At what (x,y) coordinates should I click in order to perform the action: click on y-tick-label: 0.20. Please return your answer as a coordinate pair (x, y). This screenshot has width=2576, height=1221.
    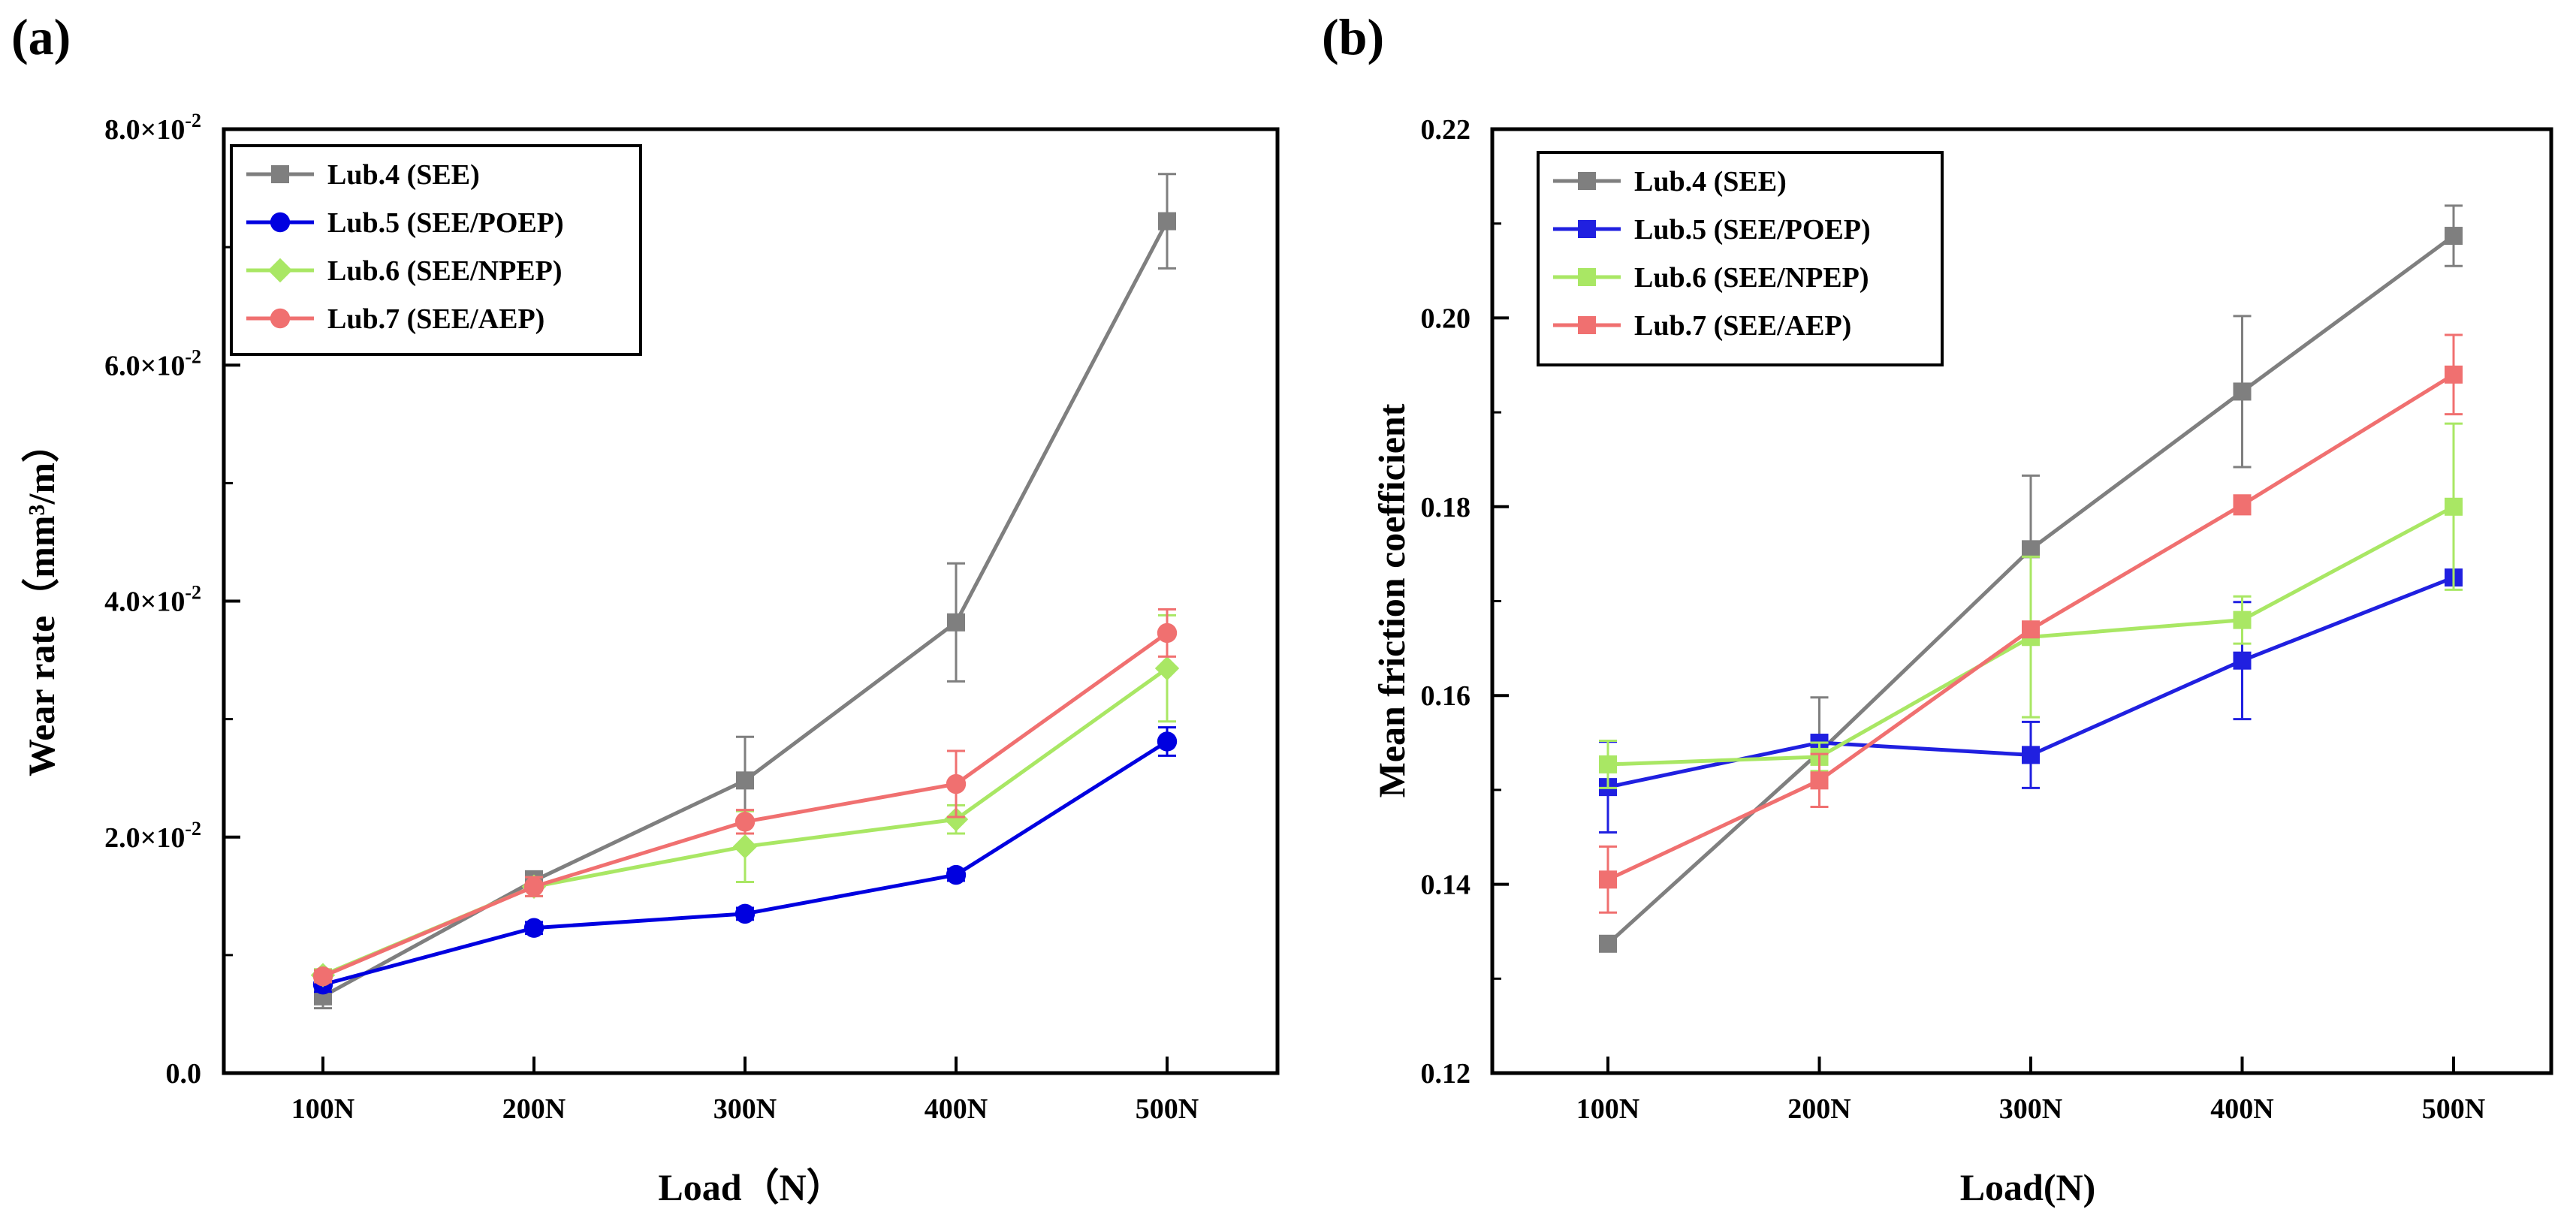
    Looking at the image, I should click on (1446, 318).